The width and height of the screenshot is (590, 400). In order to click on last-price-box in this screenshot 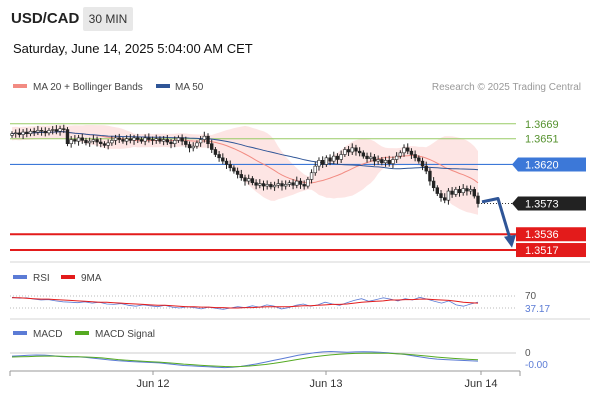, I will do `click(549, 203)`.